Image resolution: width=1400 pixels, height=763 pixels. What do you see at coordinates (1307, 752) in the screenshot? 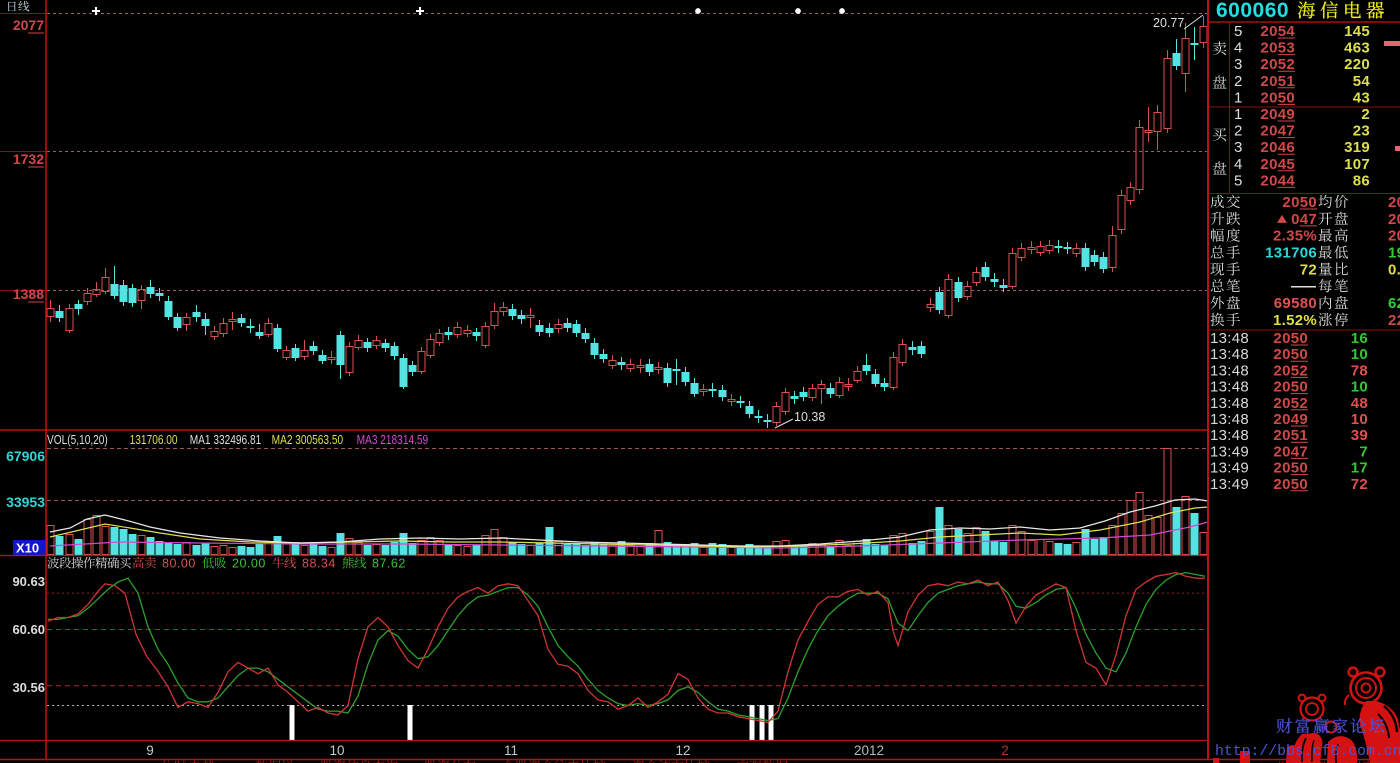
I see `svg-text: http://bbs.cf8.com.cn` at bounding box center [1307, 752].